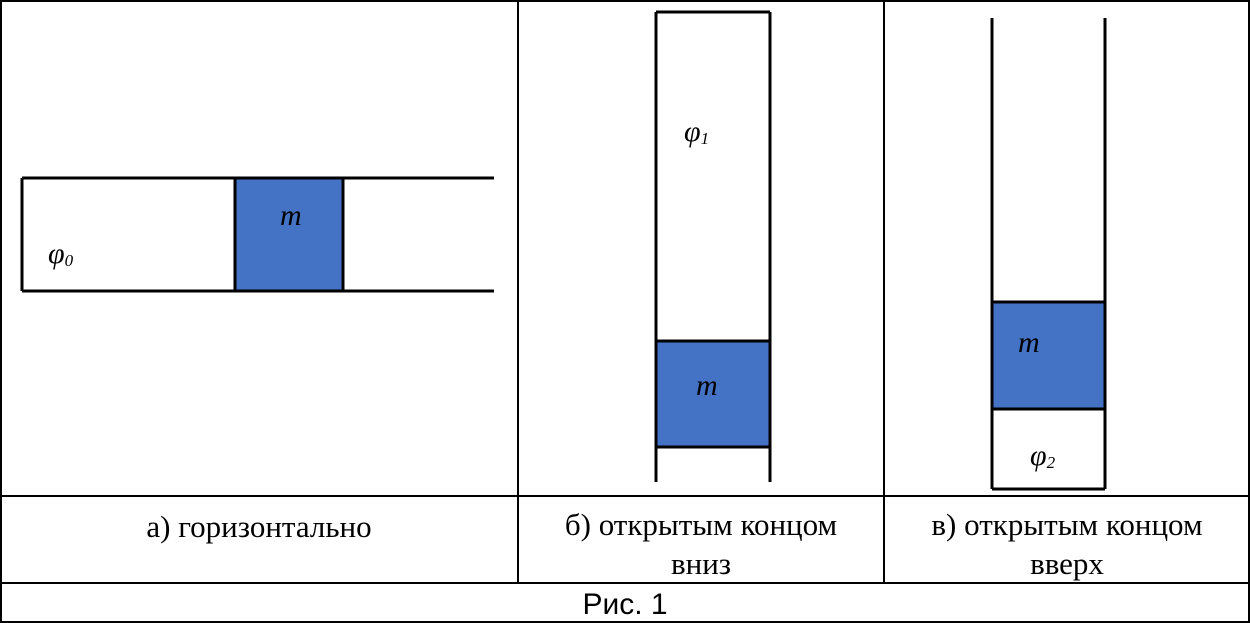  Describe the element at coordinates (701, 524) in the screenshot. I see `caption-b-line1: б) открытым концом` at that location.